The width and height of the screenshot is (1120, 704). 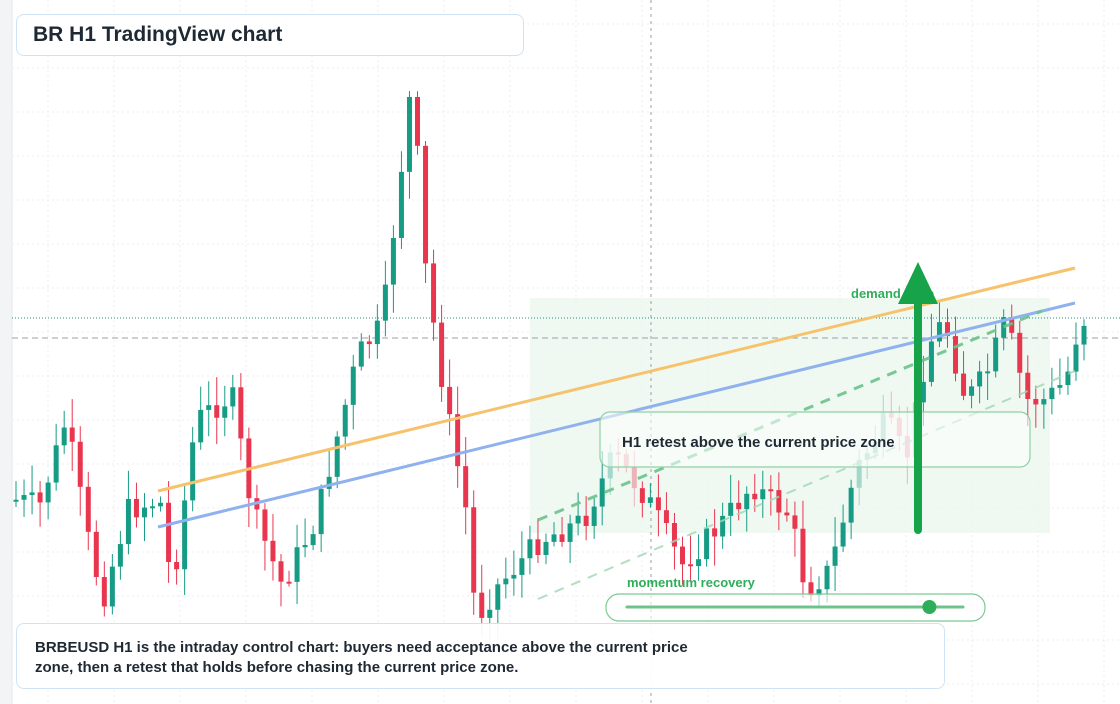 What do you see at coordinates (815, 439) in the screenshot?
I see `retest-box` at bounding box center [815, 439].